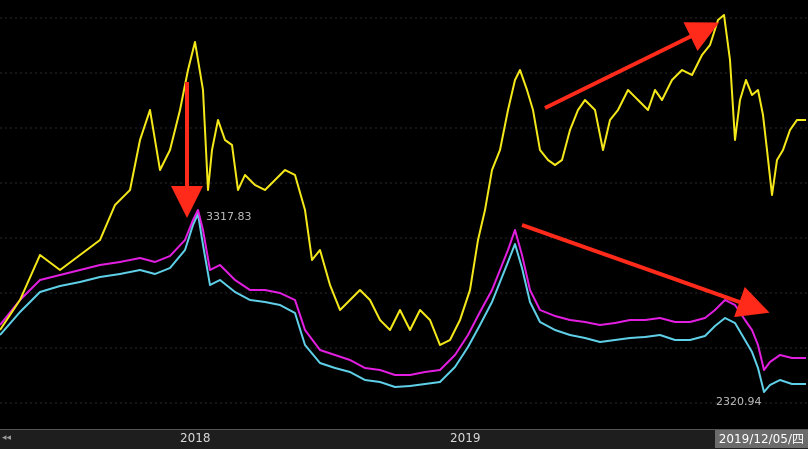 The height and width of the screenshot is (449, 808). What do you see at coordinates (7, 438) in the screenshot?
I see `scroll-left-icon: ◂◂` at bounding box center [7, 438].